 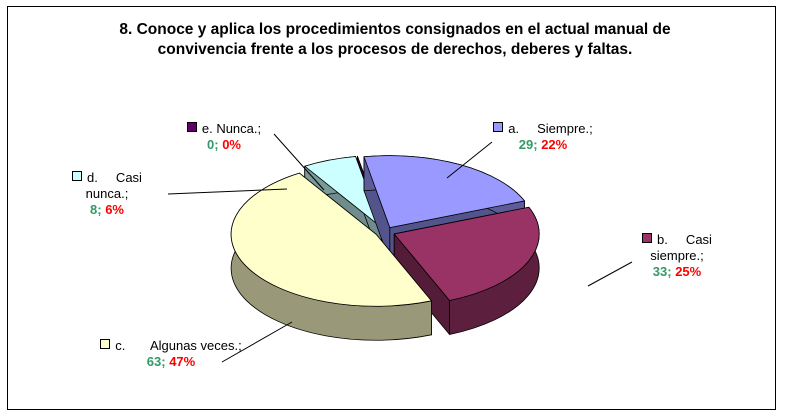 I want to click on category-label: c. Algunas veces.;, so click(x=178, y=345).